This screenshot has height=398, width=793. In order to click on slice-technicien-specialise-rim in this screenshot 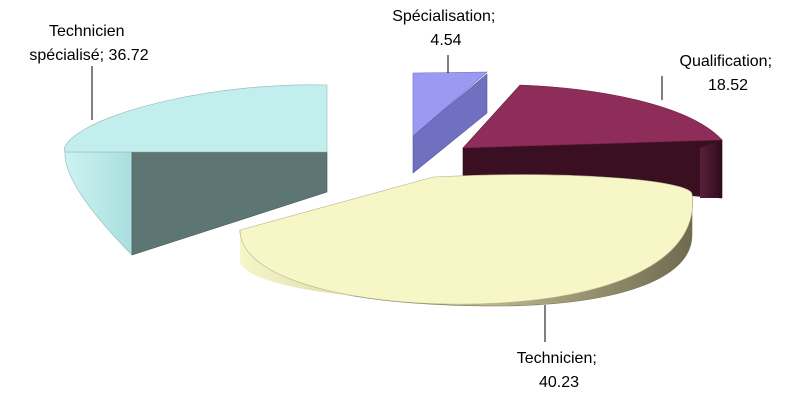, I will do `click(98, 203)`.